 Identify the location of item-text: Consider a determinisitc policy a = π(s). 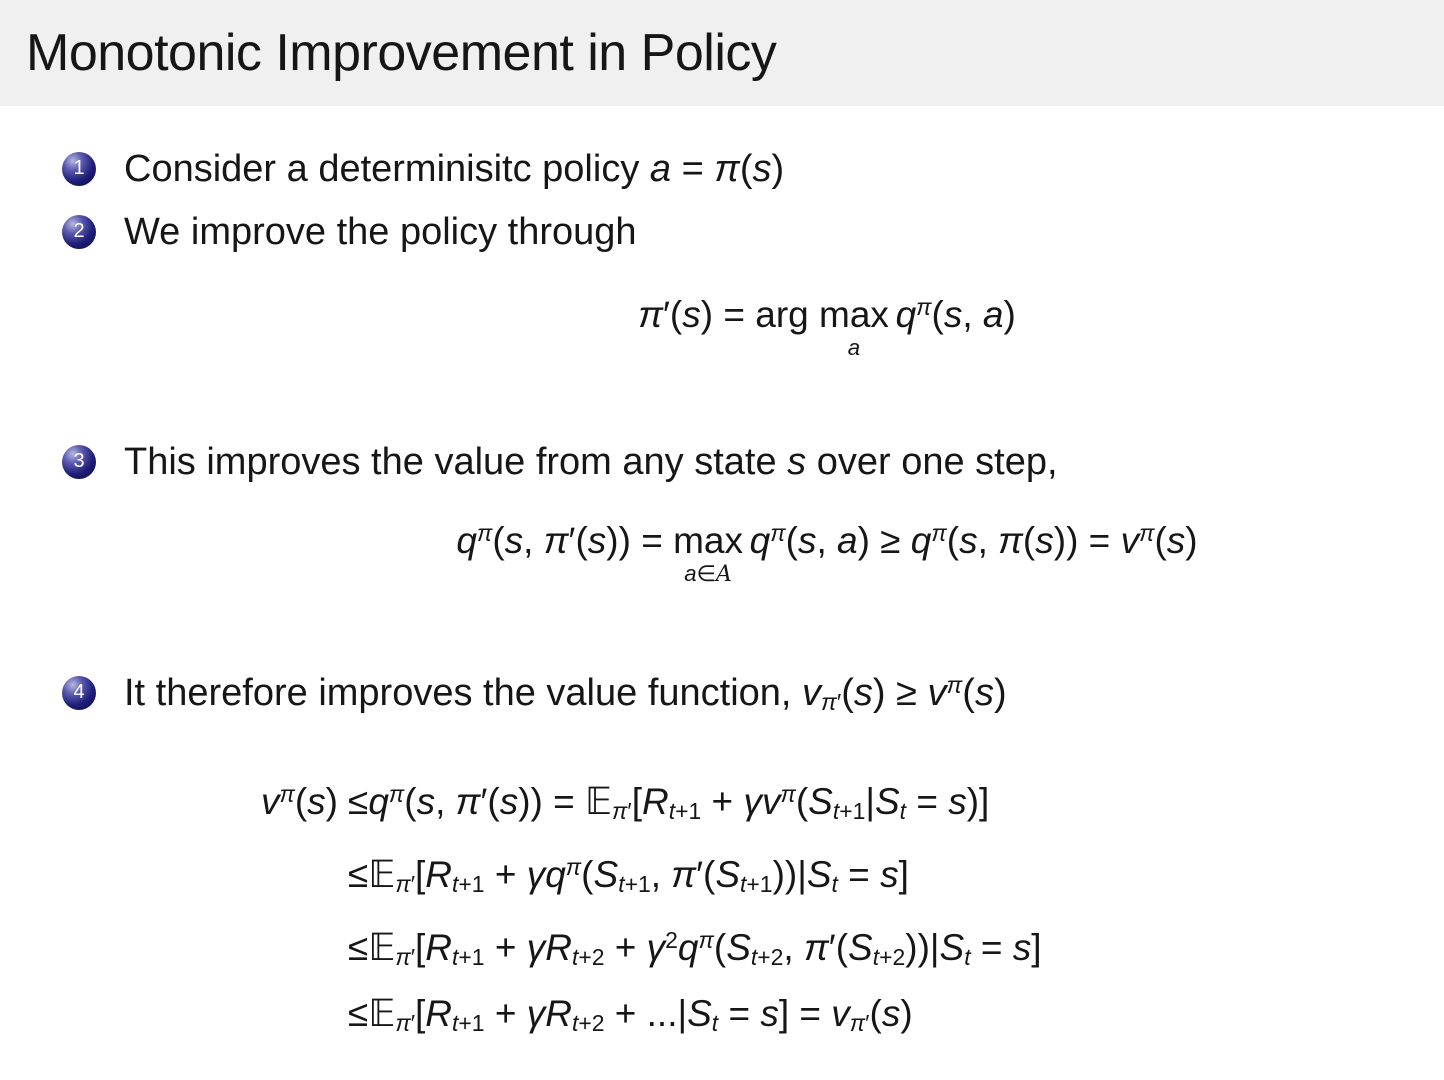
(454, 169).